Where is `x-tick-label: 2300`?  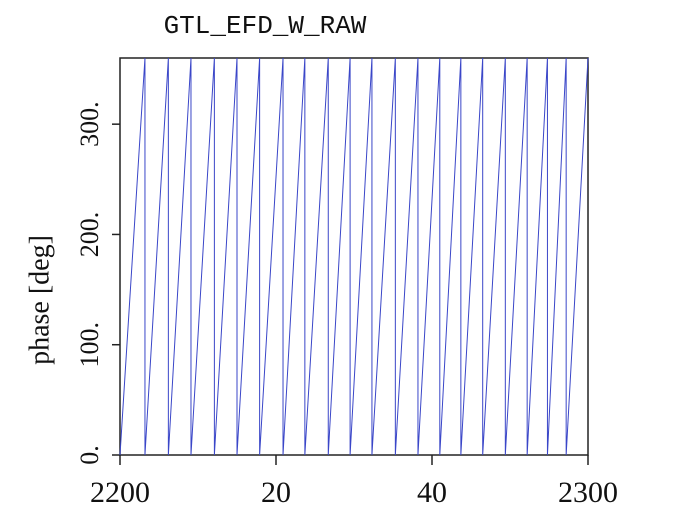
x-tick-label: 2300 is located at coordinates (588, 492).